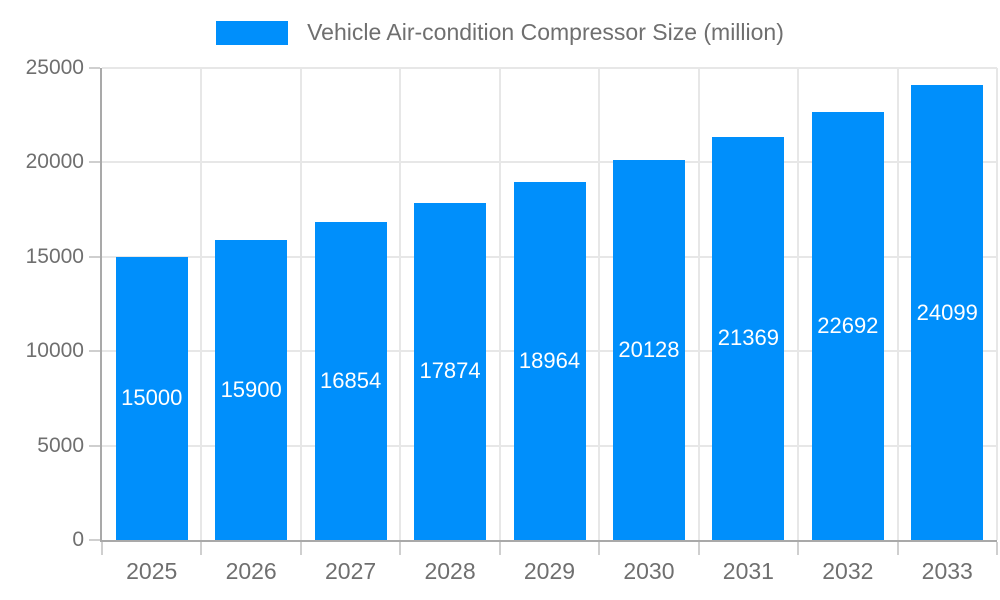 The image size is (1000, 600). Describe the element at coordinates (251, 571) in the screenshot. I see `x-axis-label: 2026` at that location.